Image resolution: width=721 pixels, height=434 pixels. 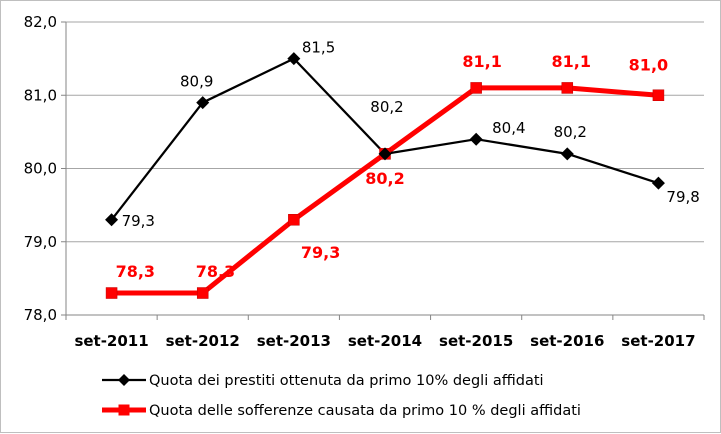 What do you see at coordinates (40, 22) in the screenshot?
I see `y-tick-label: 82,0` at bounding box center [40, 22].